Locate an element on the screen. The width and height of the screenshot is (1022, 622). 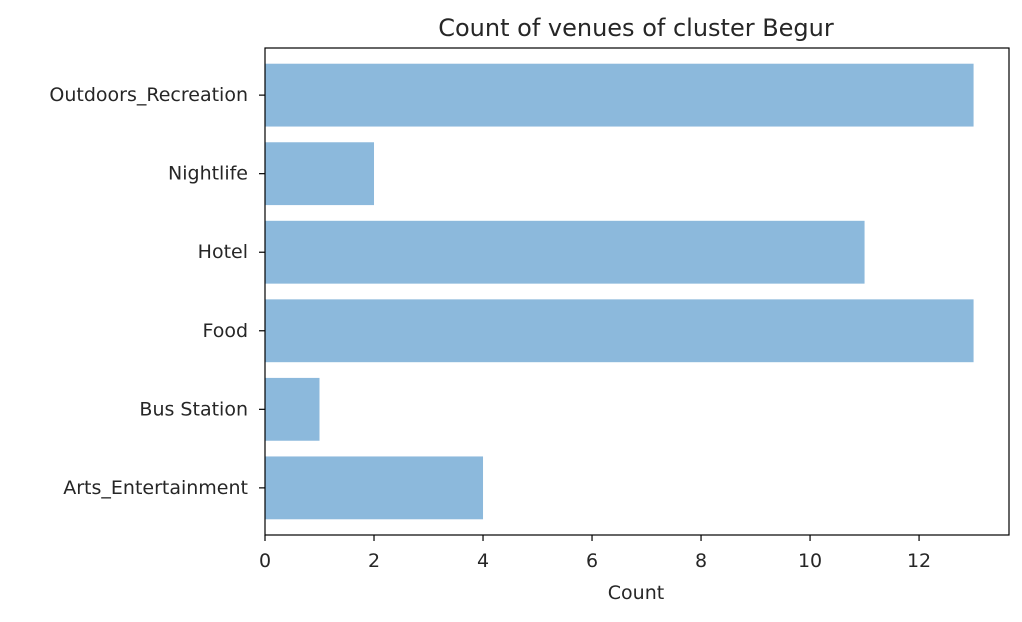
y-tick-label: Nightlife is located at coordinates (208, 174).